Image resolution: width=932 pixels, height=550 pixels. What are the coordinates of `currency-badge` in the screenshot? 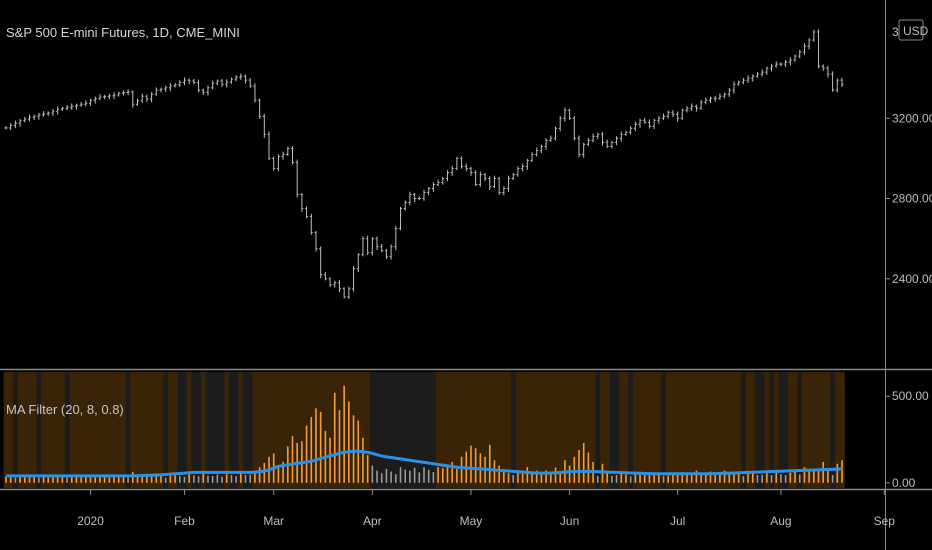 It's located at (911, 30).